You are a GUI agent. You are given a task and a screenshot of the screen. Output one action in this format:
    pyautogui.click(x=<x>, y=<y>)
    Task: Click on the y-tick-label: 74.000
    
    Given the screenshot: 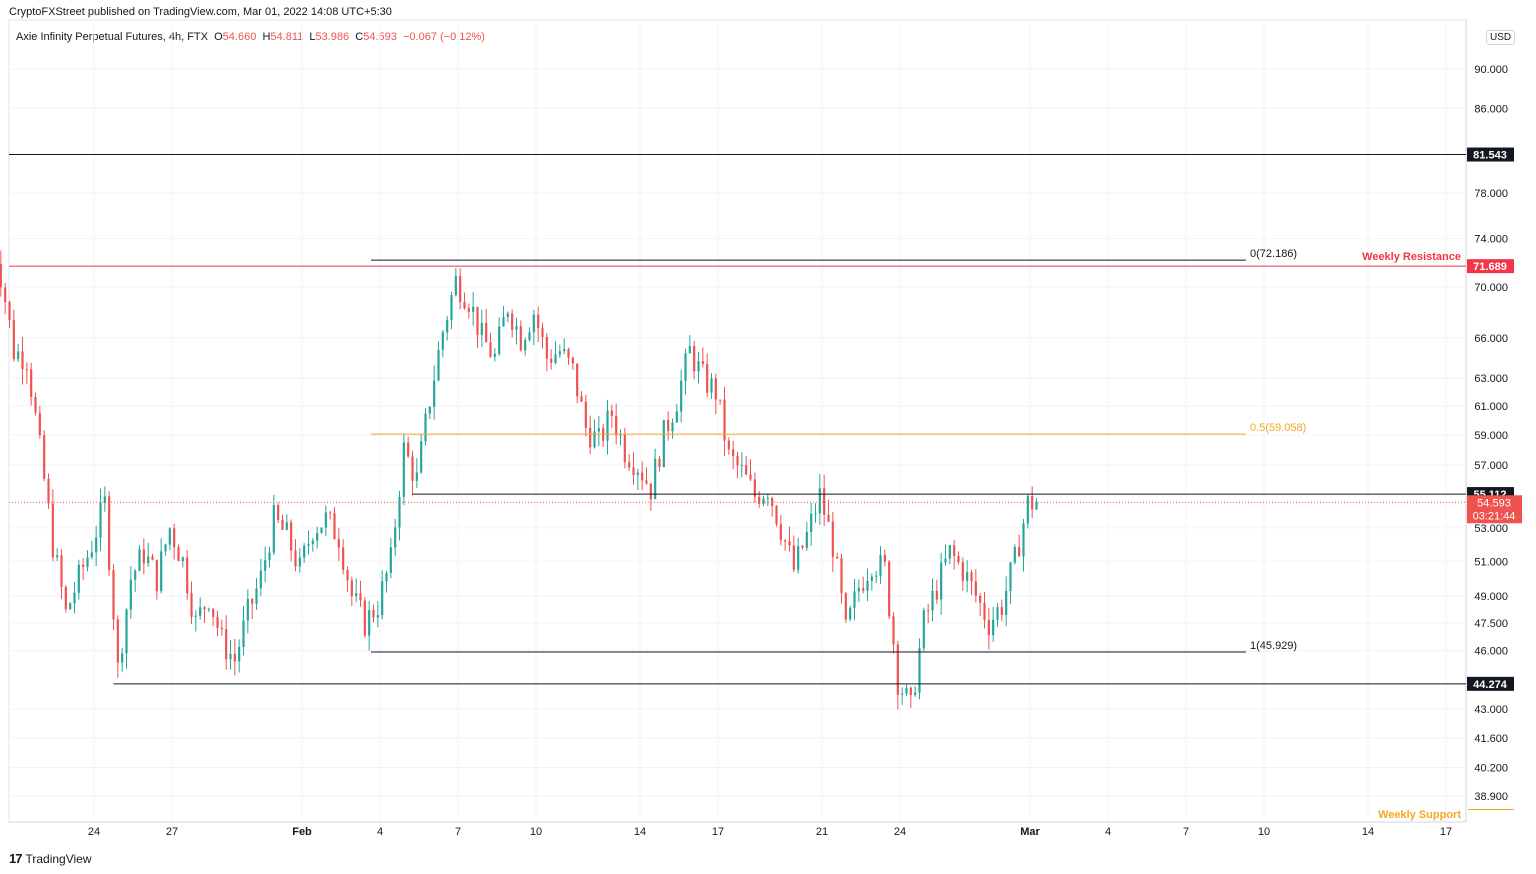 What is the action you would take?
    pyautogui.click(x=1491, y=240)
    